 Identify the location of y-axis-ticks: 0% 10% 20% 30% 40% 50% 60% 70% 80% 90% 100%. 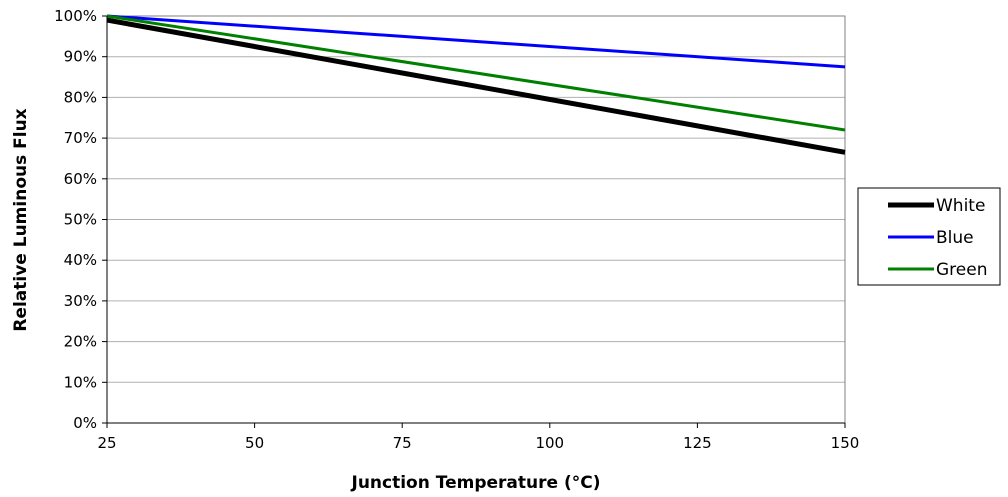
(80, 219).